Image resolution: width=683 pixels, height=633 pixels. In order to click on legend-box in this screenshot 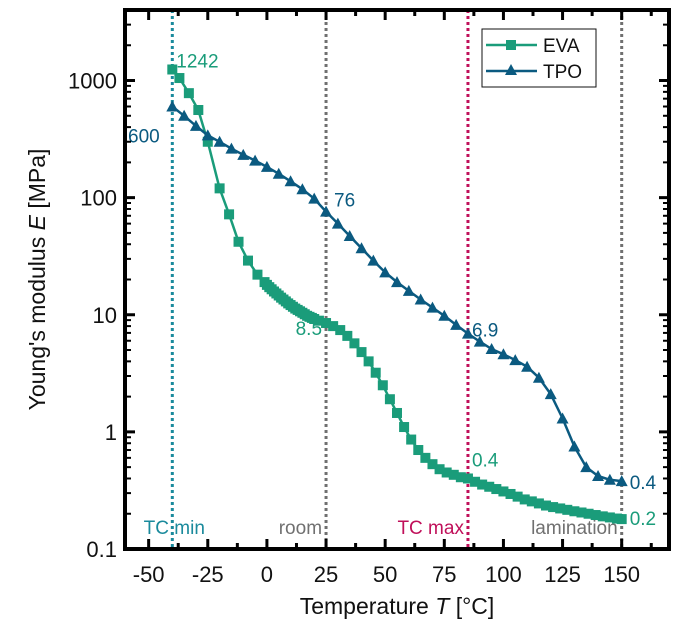, I will do `click(539, 58)`.